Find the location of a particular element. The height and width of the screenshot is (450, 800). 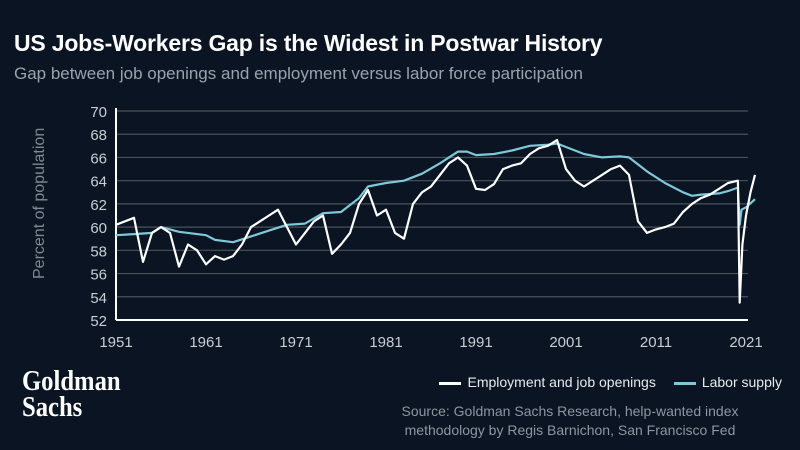

y-tick-label: 54 is located at coordinates (98, 298).